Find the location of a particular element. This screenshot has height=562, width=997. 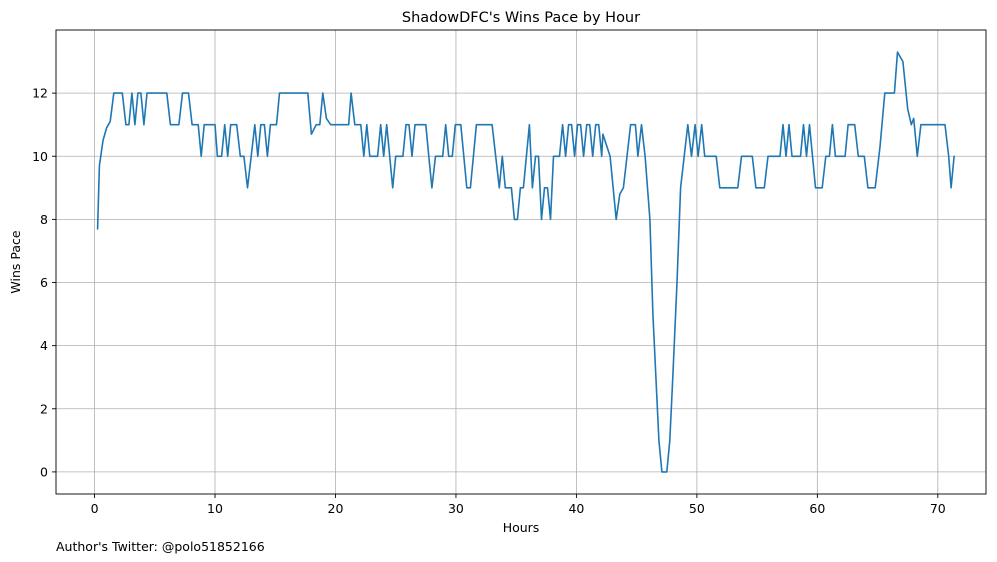

x-tick-label: 60 is located at coordinates (817, 508).